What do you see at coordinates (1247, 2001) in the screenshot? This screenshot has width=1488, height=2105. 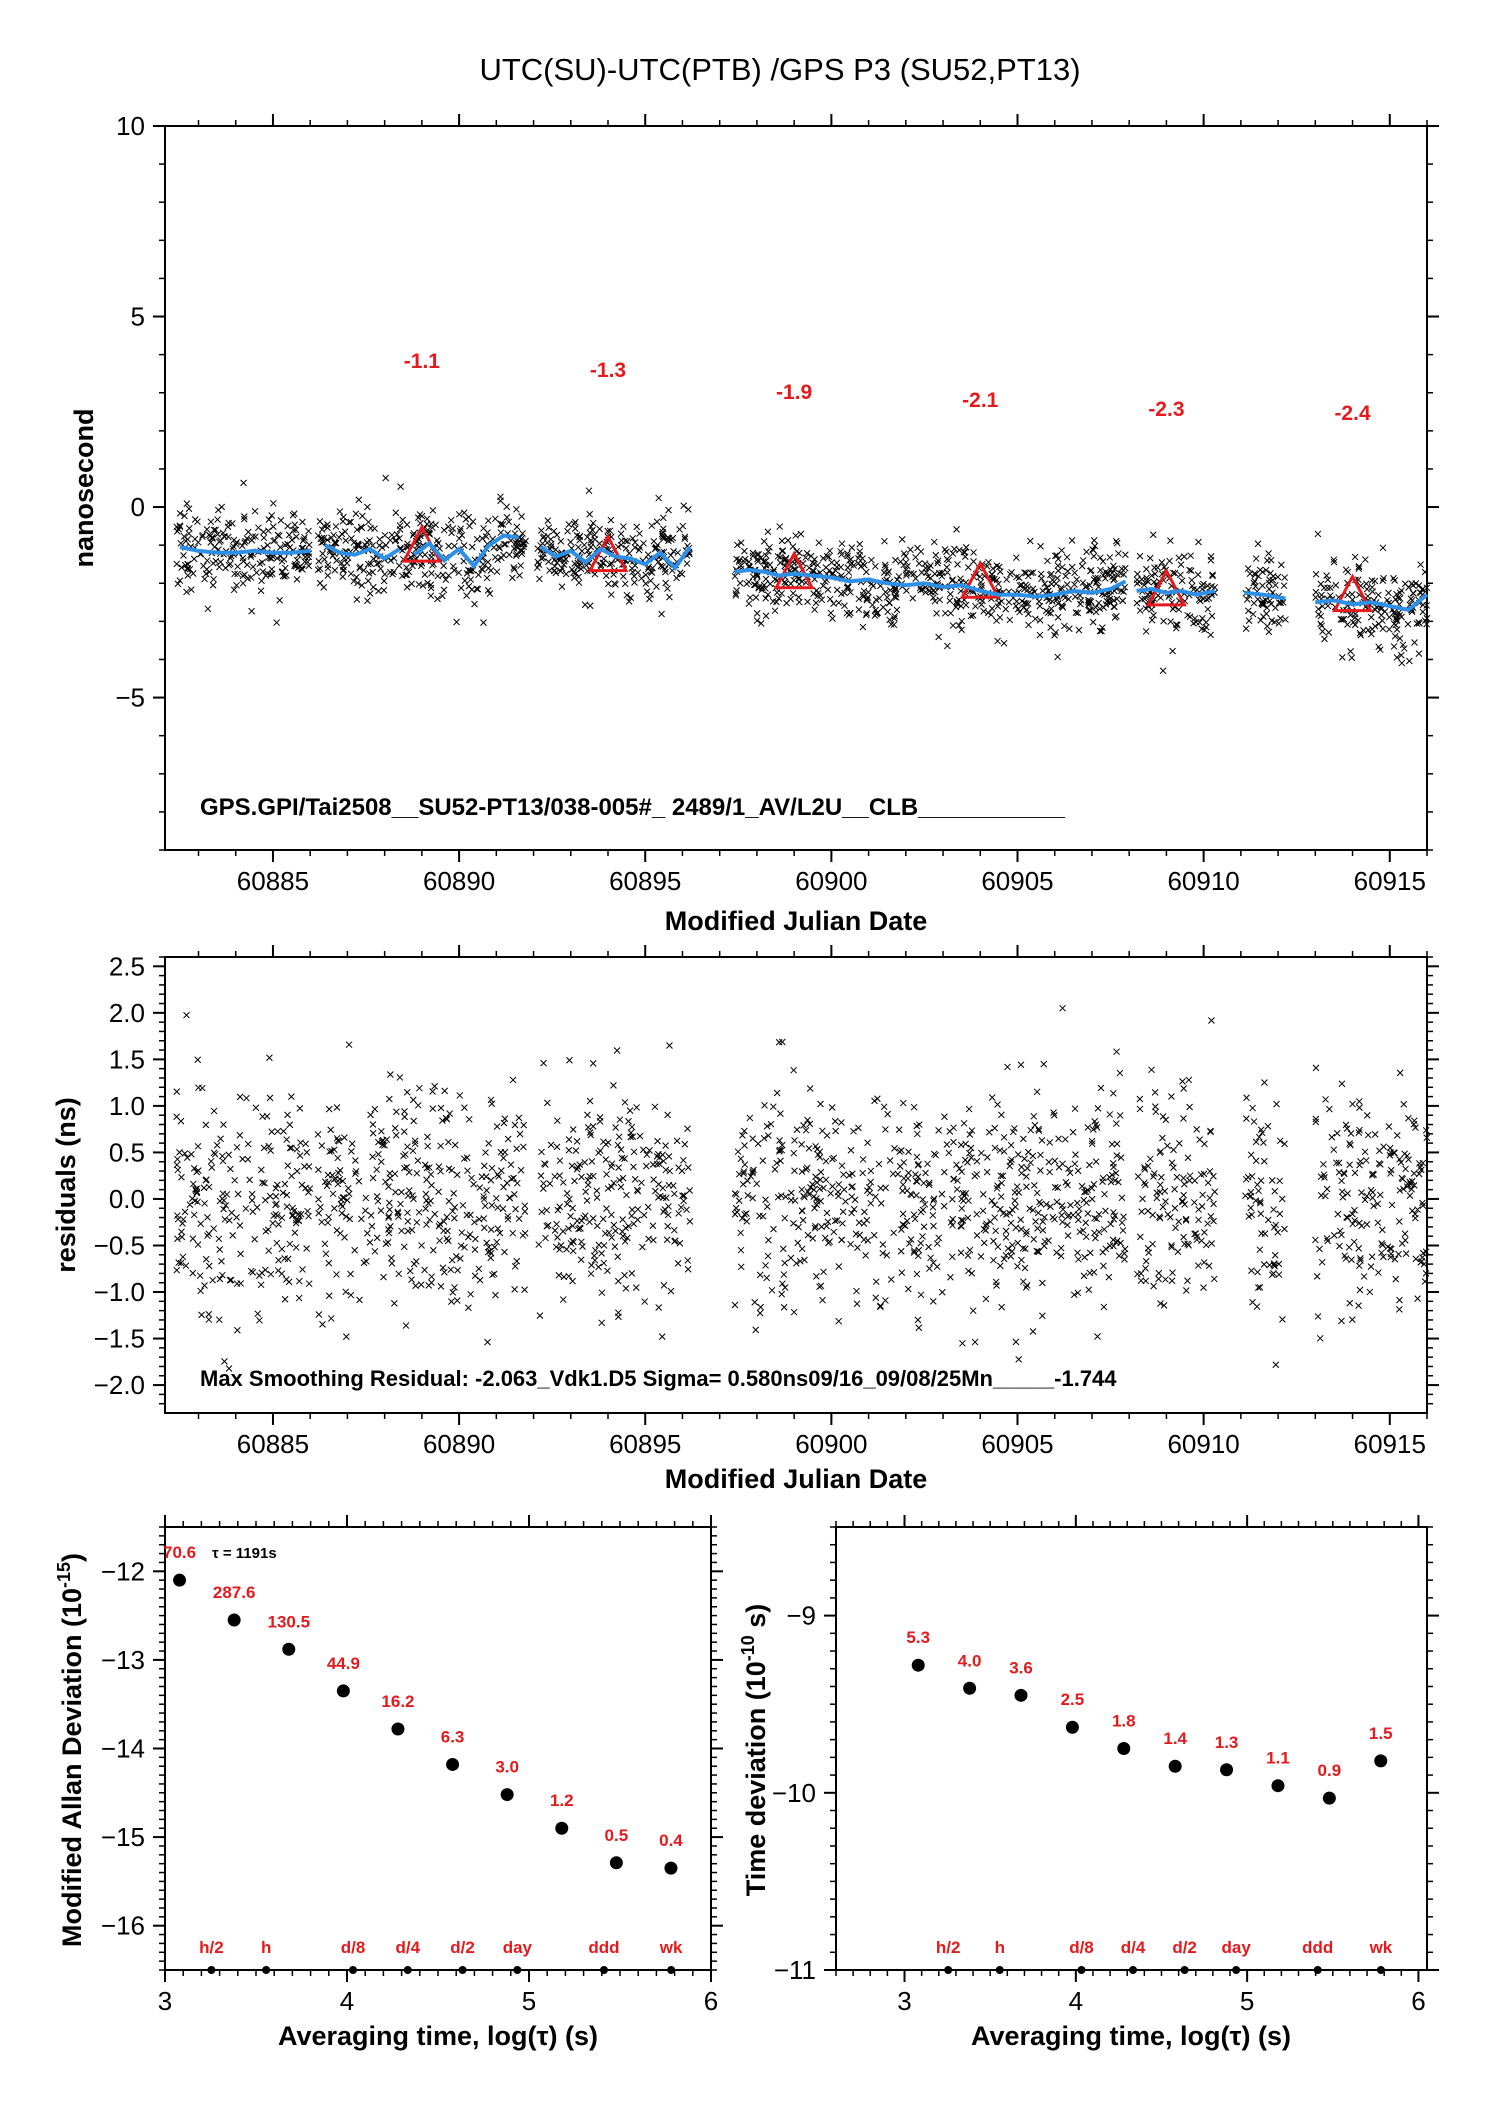 I see `time-deviation-xtick-label: 5` at bounding box center [1247, 2001].